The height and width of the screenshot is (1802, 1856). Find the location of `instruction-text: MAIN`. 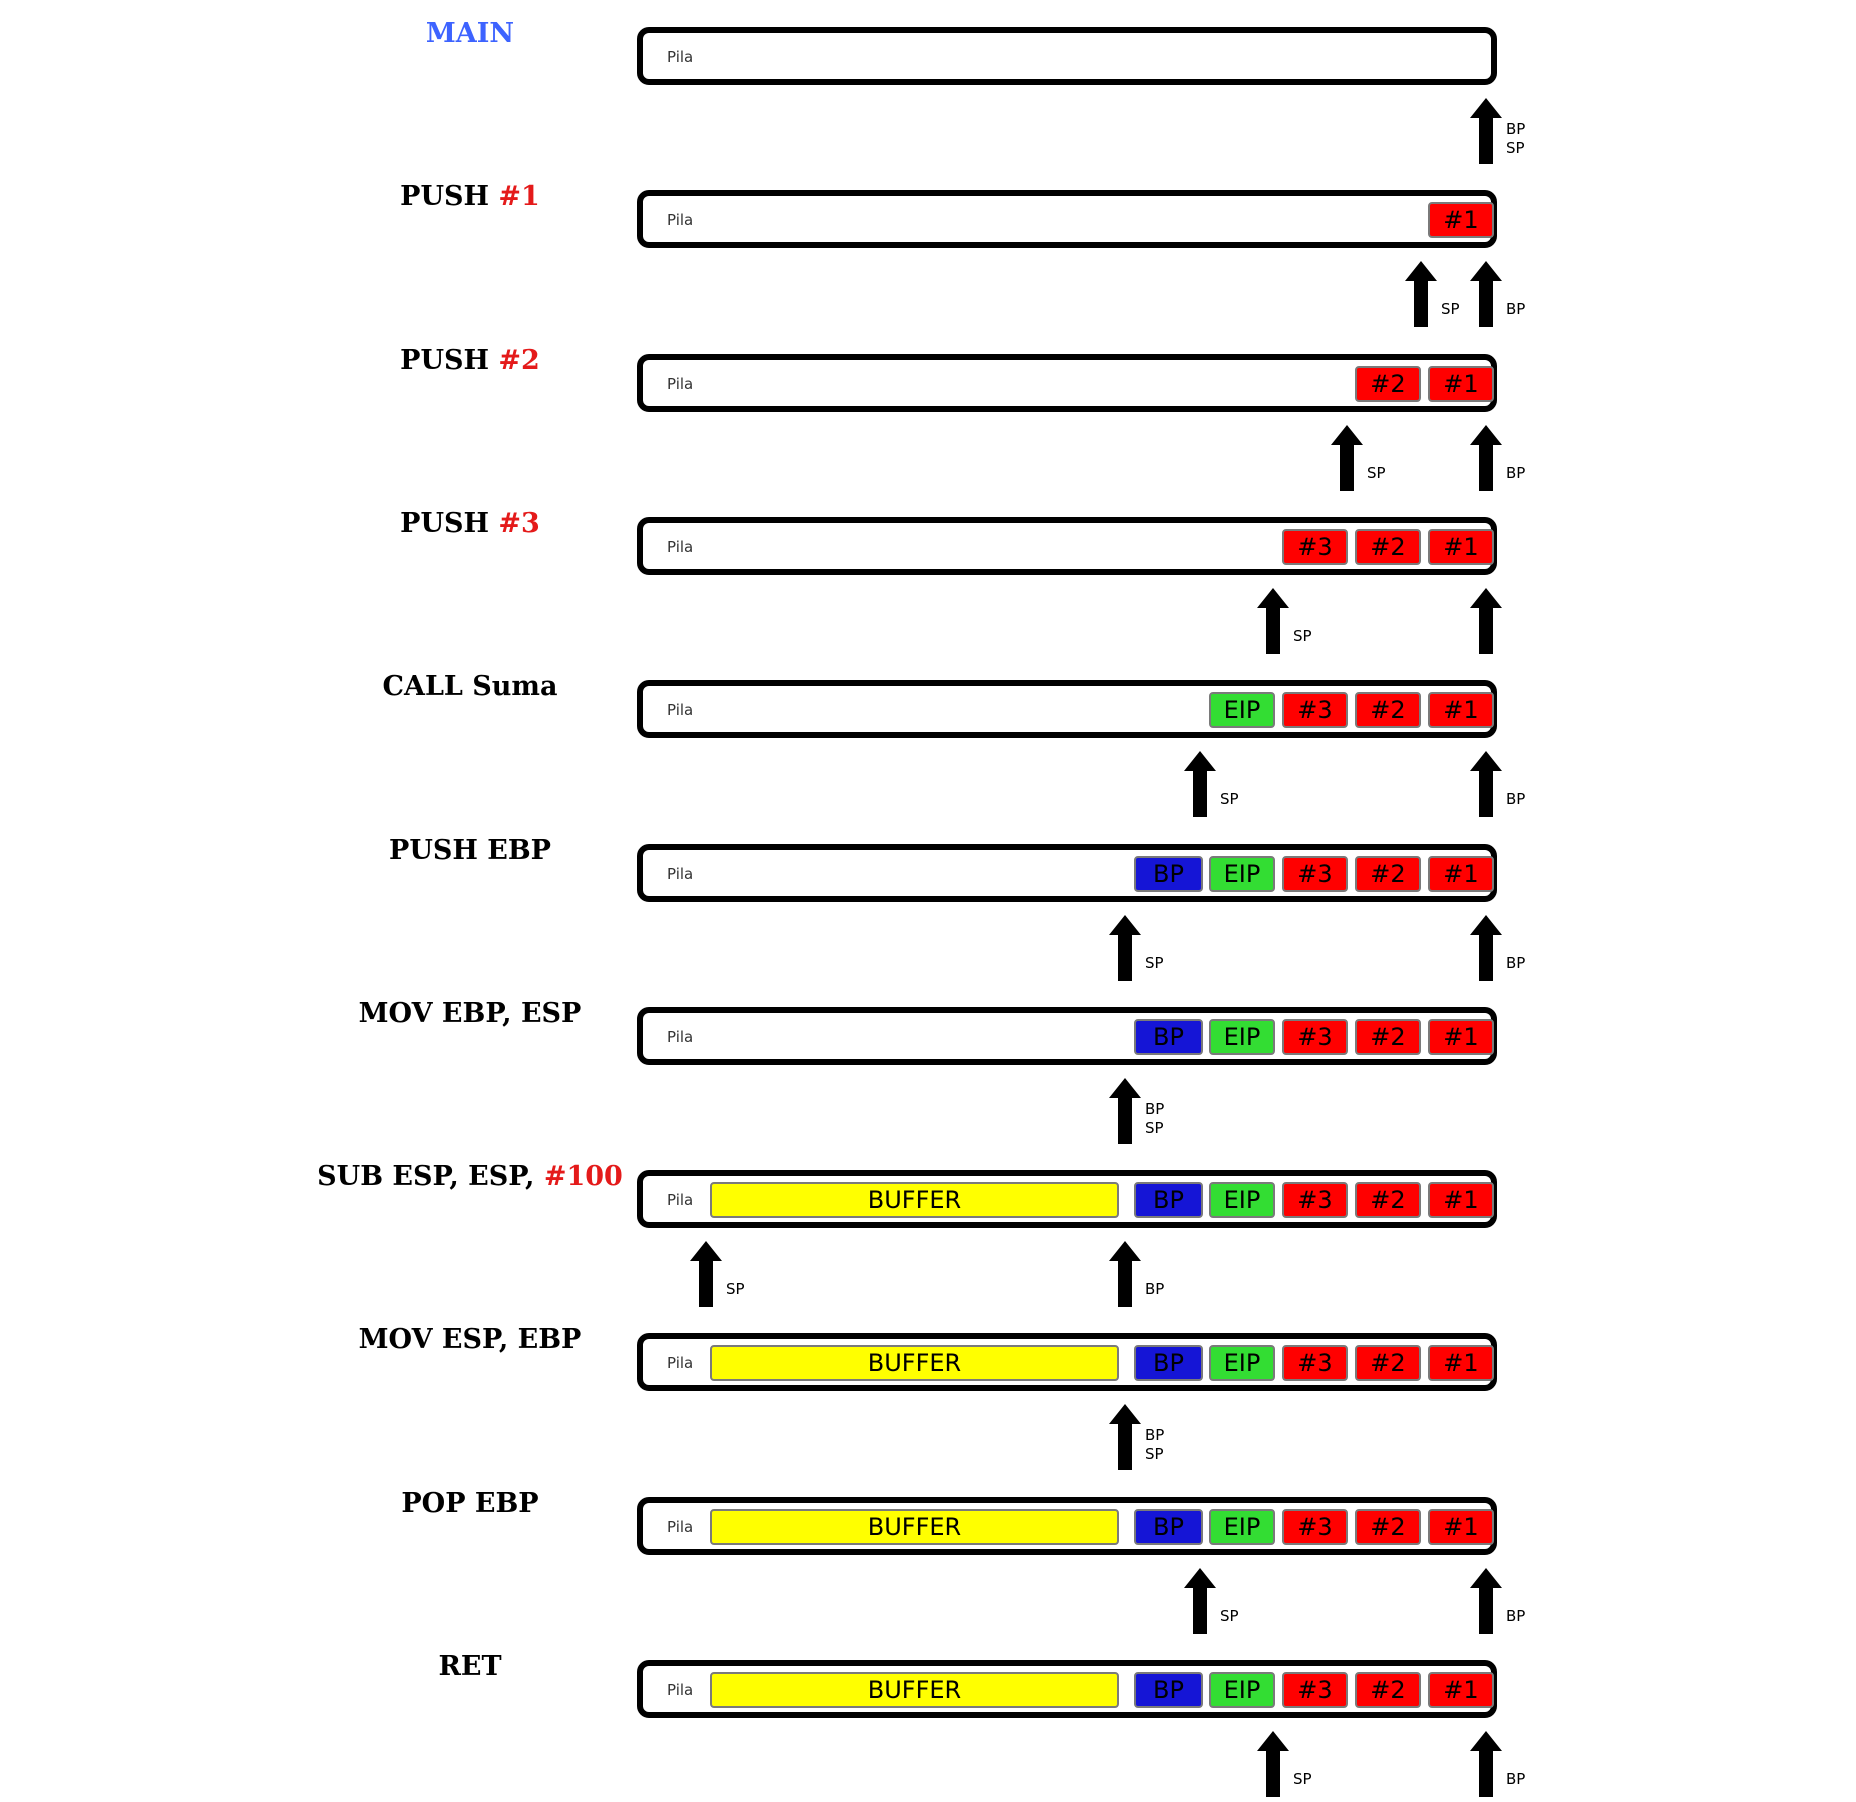

instruction-text: MAIN is located at coordinates (470, 33).